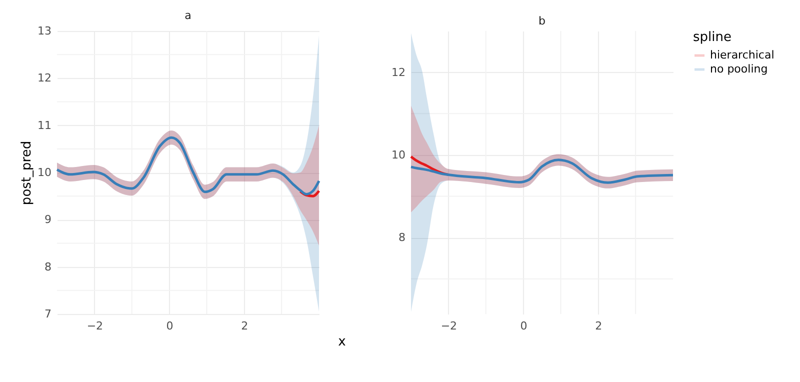 This screenshot has width=800, height=382. What do you see at coordinates (742, 55) in the screenshot?
I see `legend-label: hierarchical` at bounding box center [742, 55].